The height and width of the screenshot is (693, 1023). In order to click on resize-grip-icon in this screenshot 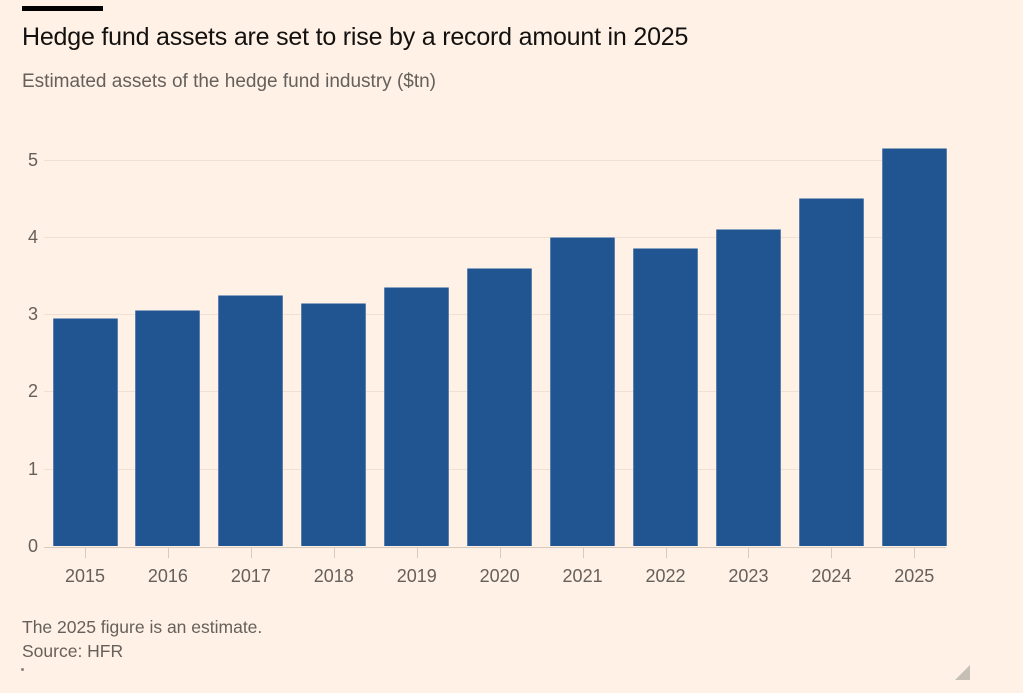, I will do `click(962, 672)`.